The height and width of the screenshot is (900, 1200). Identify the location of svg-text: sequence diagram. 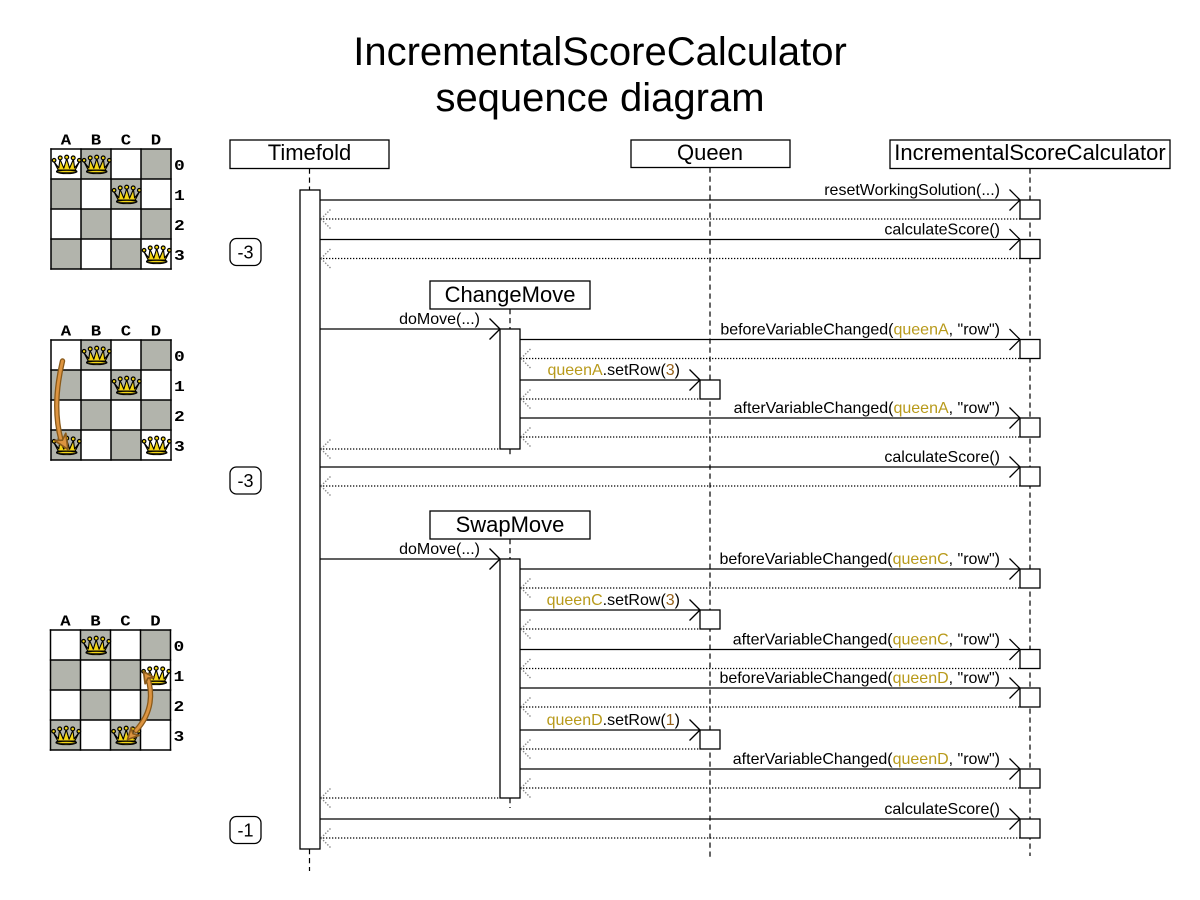
(599, 98).